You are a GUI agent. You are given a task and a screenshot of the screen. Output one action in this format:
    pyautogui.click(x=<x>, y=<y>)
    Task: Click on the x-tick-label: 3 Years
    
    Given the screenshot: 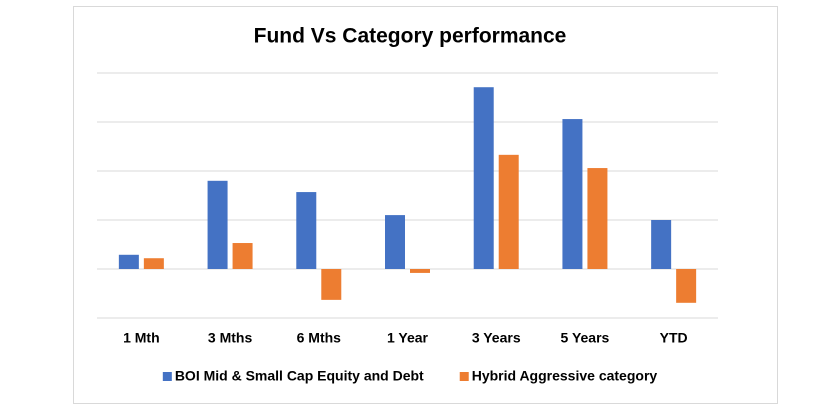 What is the action you would take?
    pyautogui.click(x=496, y=338)
    